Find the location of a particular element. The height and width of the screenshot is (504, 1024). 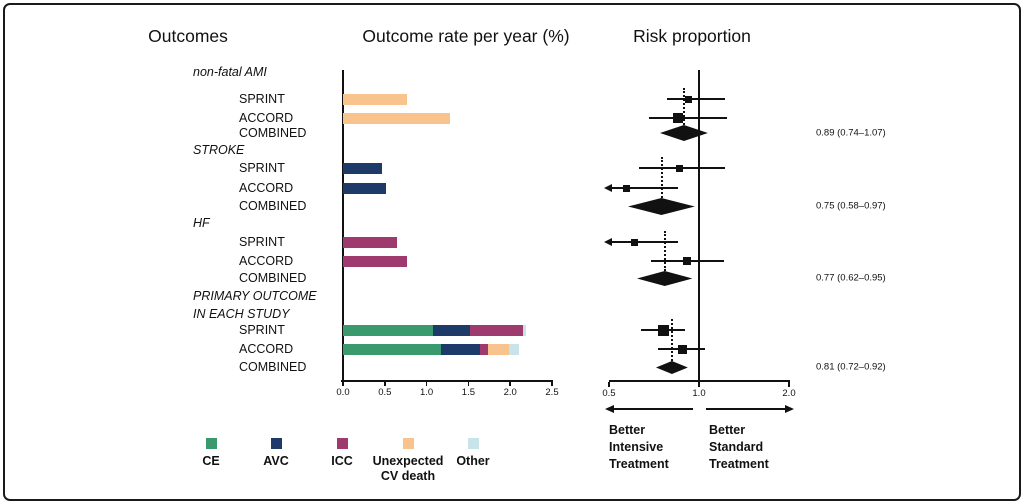

outcome-group-label: HF is located at coordinates (201, 223).